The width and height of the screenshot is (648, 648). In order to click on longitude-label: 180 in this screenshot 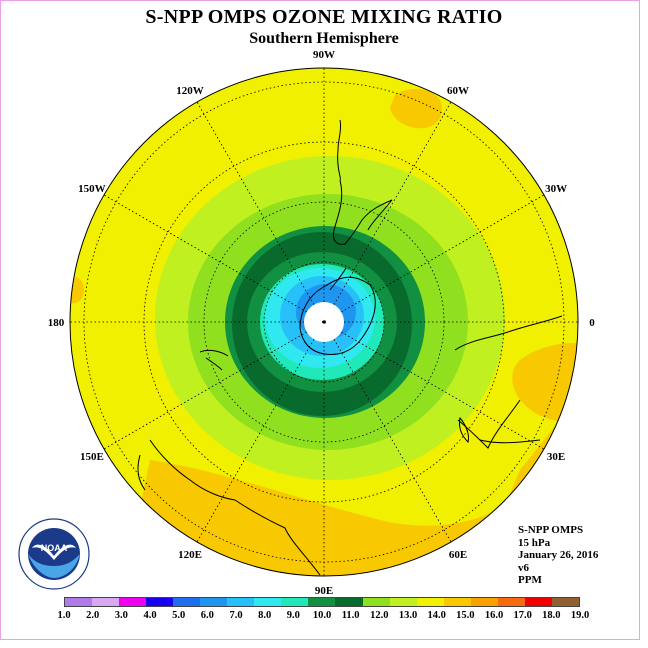, I will do `click(56, 323)`.